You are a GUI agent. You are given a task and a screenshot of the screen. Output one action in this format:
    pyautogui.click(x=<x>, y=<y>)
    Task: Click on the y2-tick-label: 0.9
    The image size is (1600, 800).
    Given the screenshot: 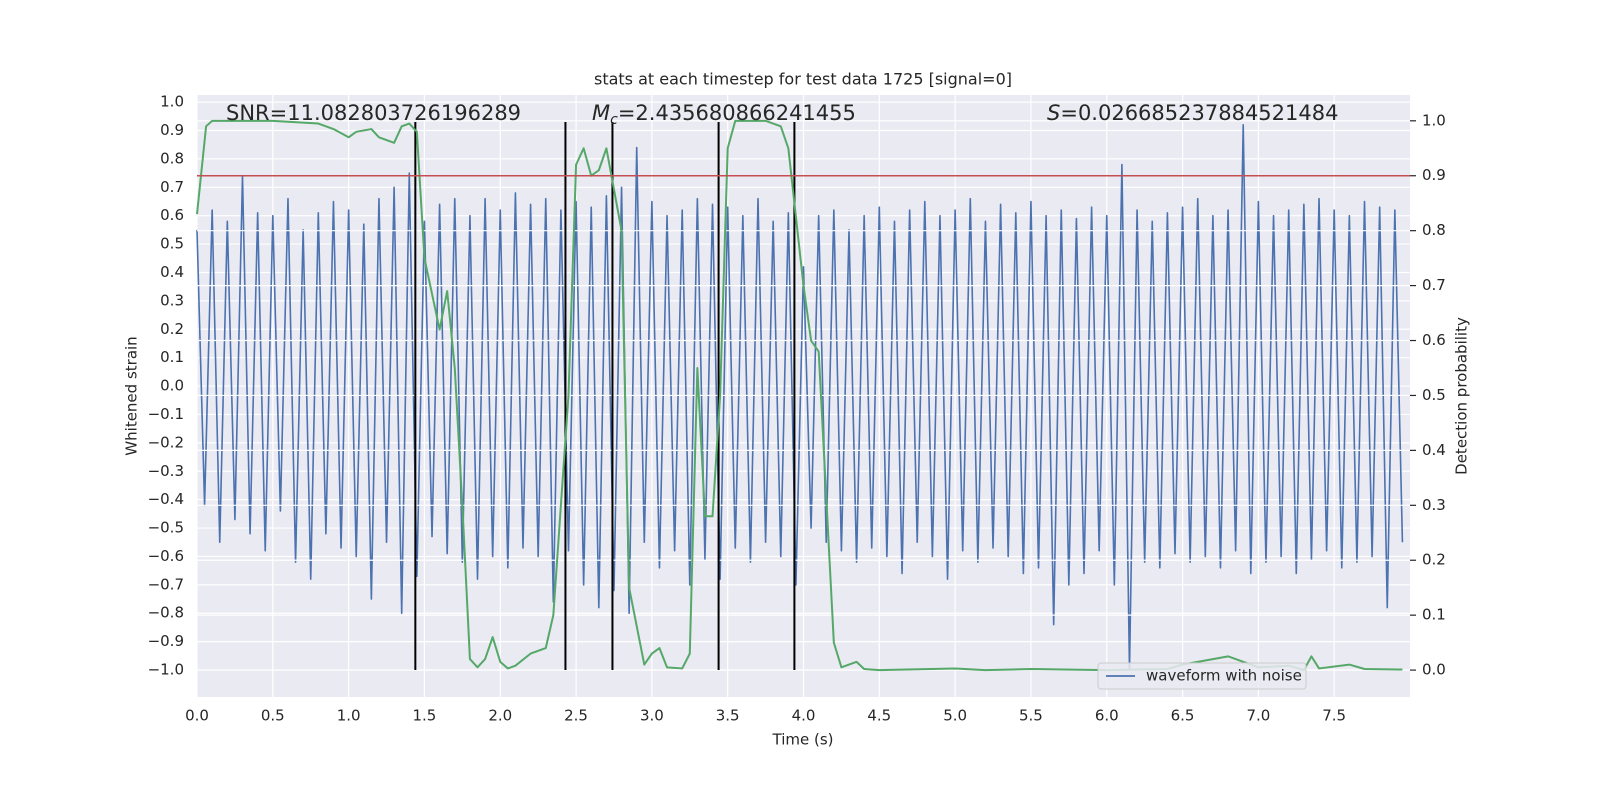 What is the action you would take?
    pyautogui.click(x=1434, y=175)
    